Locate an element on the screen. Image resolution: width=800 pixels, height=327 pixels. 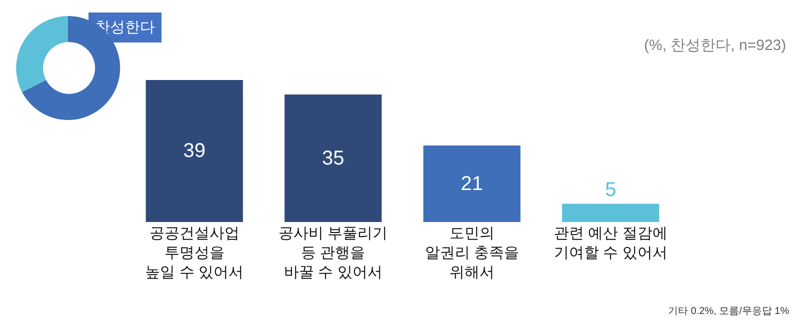
text: 기타 0.2%, 모름/무응답 1% is located at coordinates (729, 311).